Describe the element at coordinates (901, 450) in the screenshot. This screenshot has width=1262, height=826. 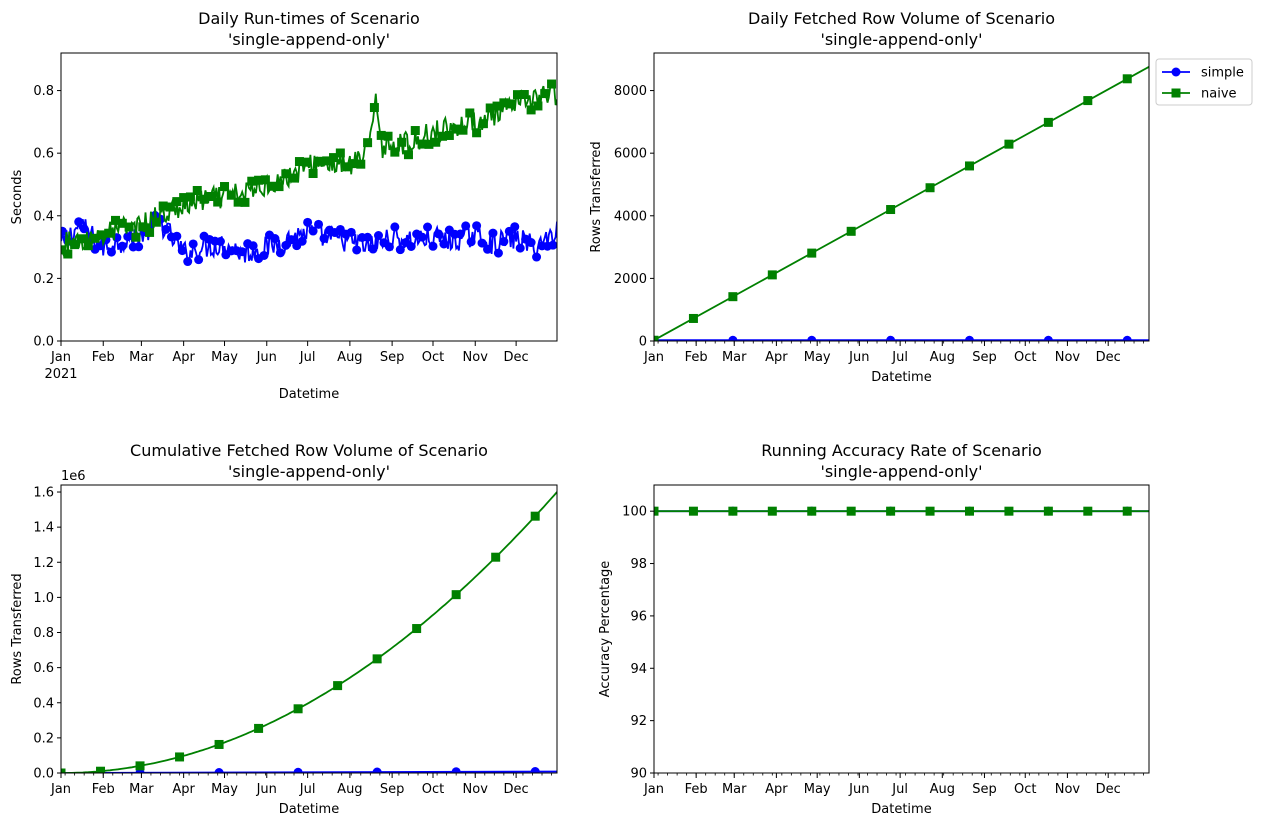
I see `chart-title-line: Running Accuracy Rate of Scenario` at that location.